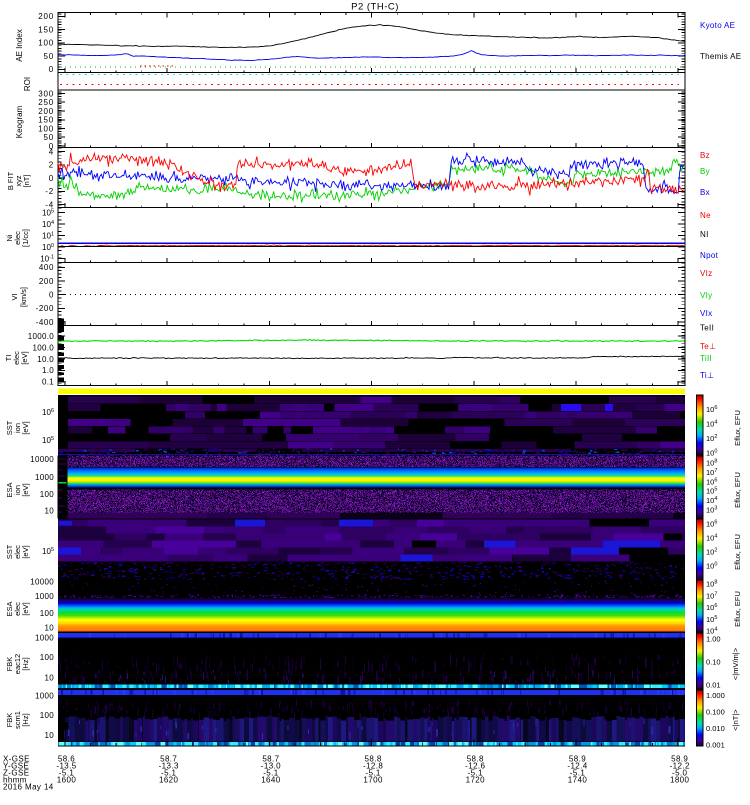  I want to click on svg-text: 10000, so click(42, 581).